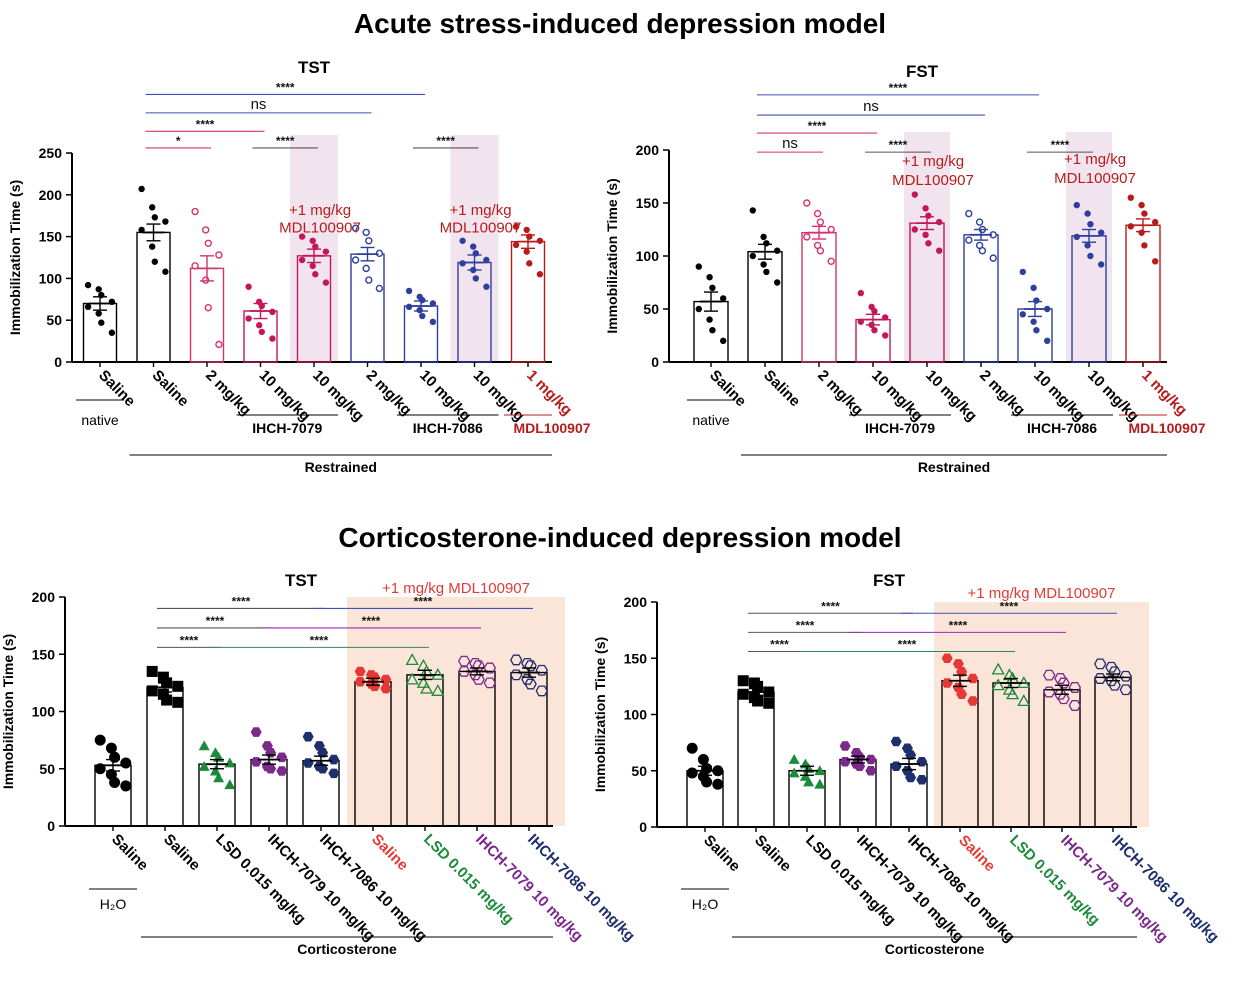  I want to click on x-tick-label: Saline, so click(976, 853).